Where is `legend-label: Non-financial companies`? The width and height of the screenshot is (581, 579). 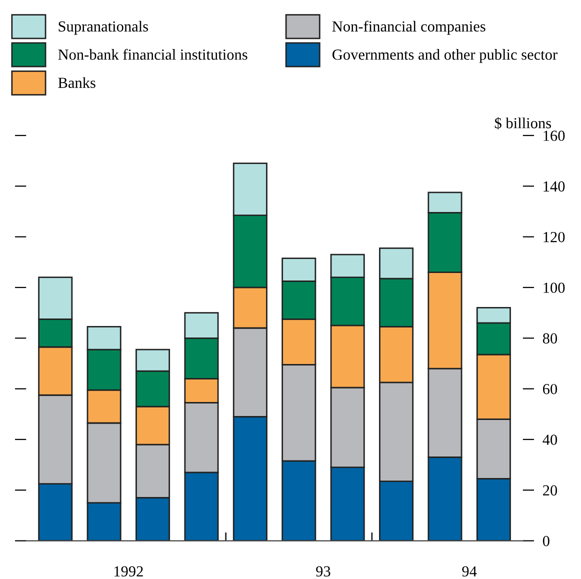
legend-label: Non-financial companies is located at coordinates (409, 27).